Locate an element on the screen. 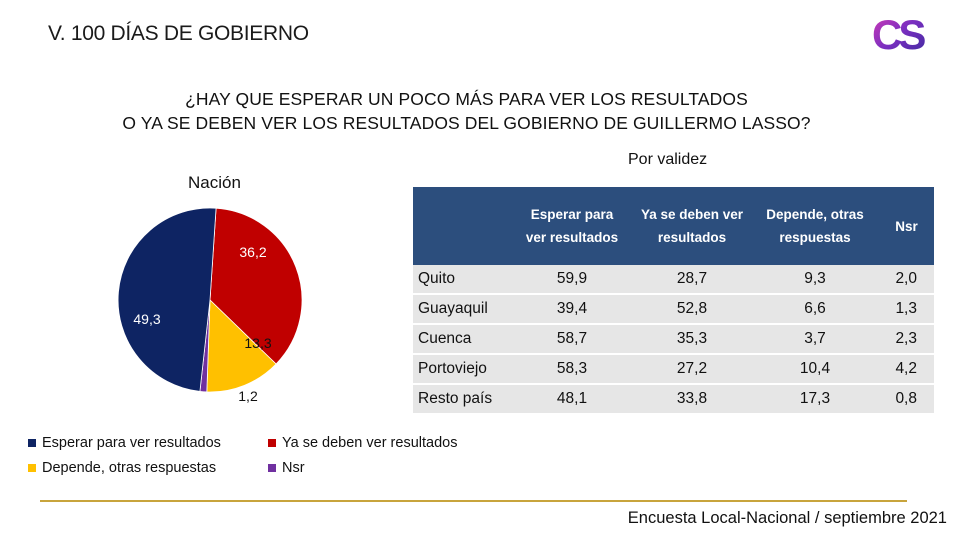 The height and width of the screenshot is (538, 959). table-row: Guayaquil 39,4 52,8 6,6 1,3 is located at coordinates (673, 309).